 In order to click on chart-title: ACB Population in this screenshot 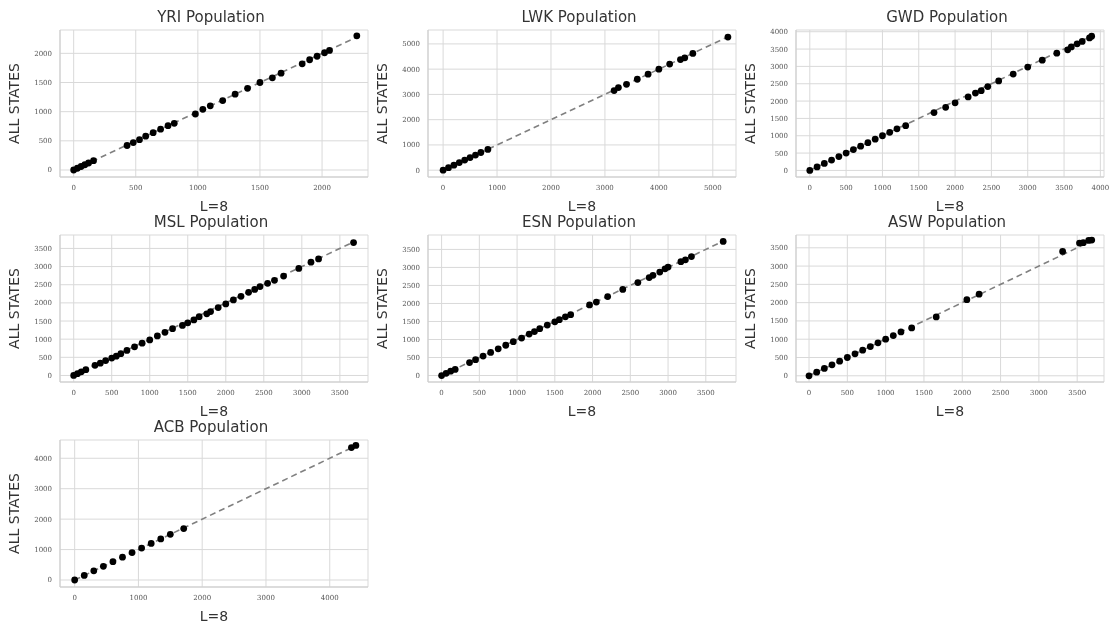, I will do `click(211, 427)`.